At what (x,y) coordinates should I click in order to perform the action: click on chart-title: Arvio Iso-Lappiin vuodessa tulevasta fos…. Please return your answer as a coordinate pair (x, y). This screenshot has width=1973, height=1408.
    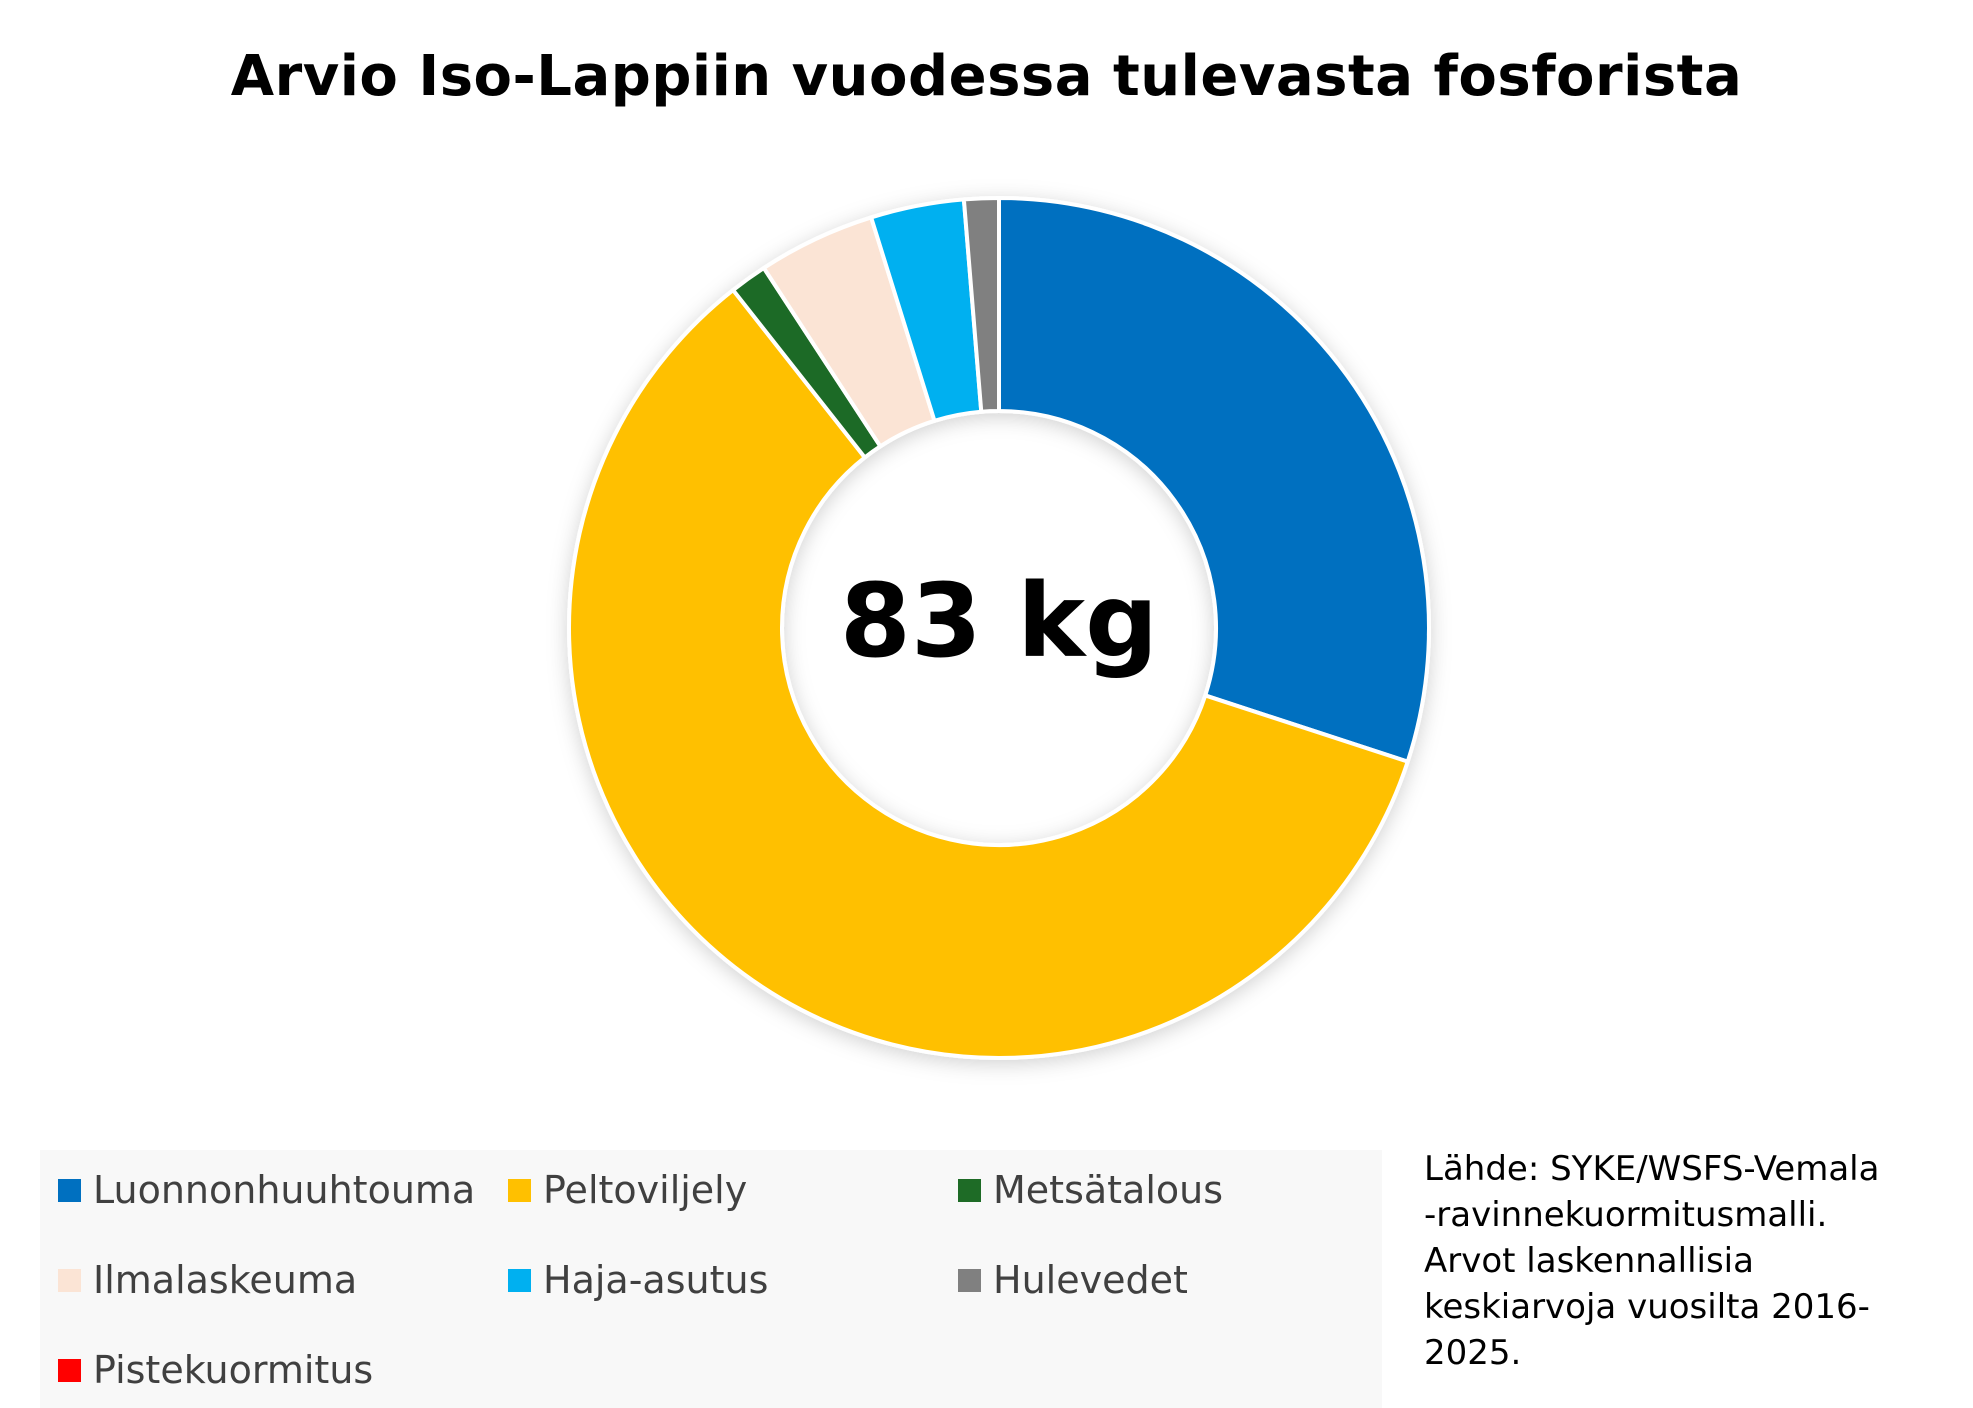
    Looking at the image, I should click on (986, 76).